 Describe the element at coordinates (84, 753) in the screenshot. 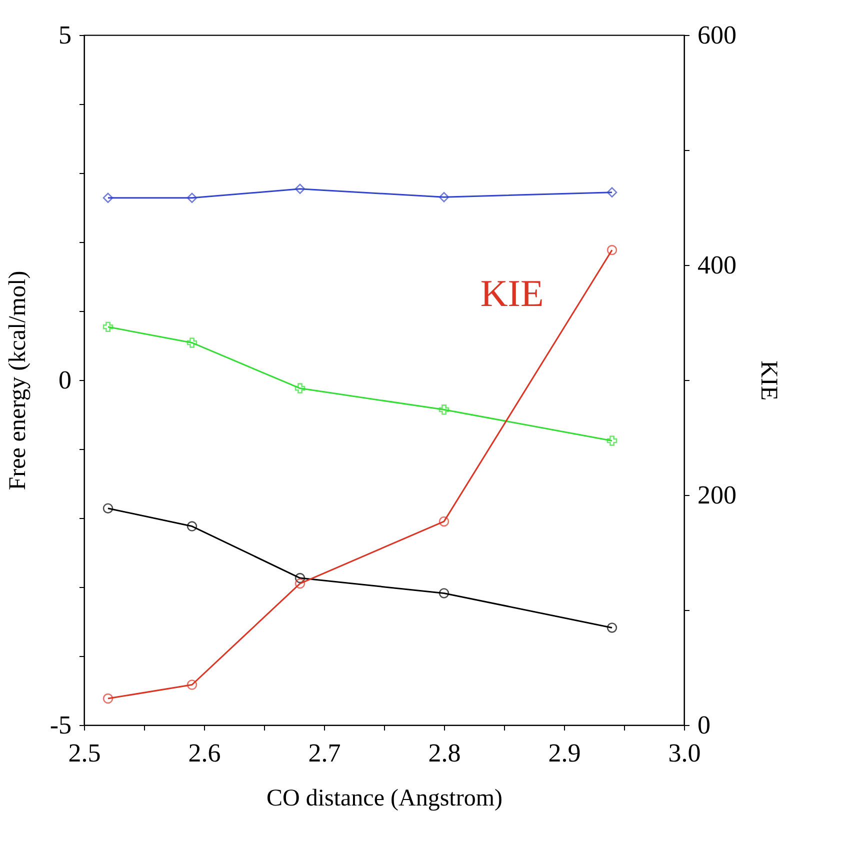

I see `x-tick-label: 2.5` at that location.